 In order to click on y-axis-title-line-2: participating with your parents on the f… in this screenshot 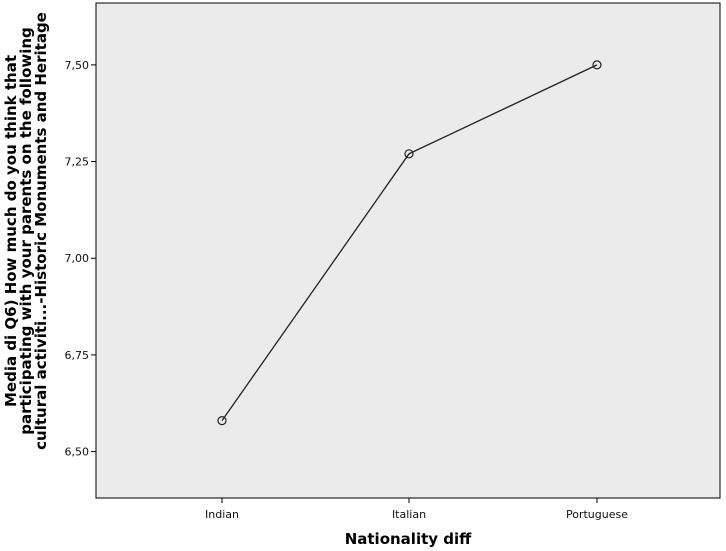, I will do `click(26, 231)`.